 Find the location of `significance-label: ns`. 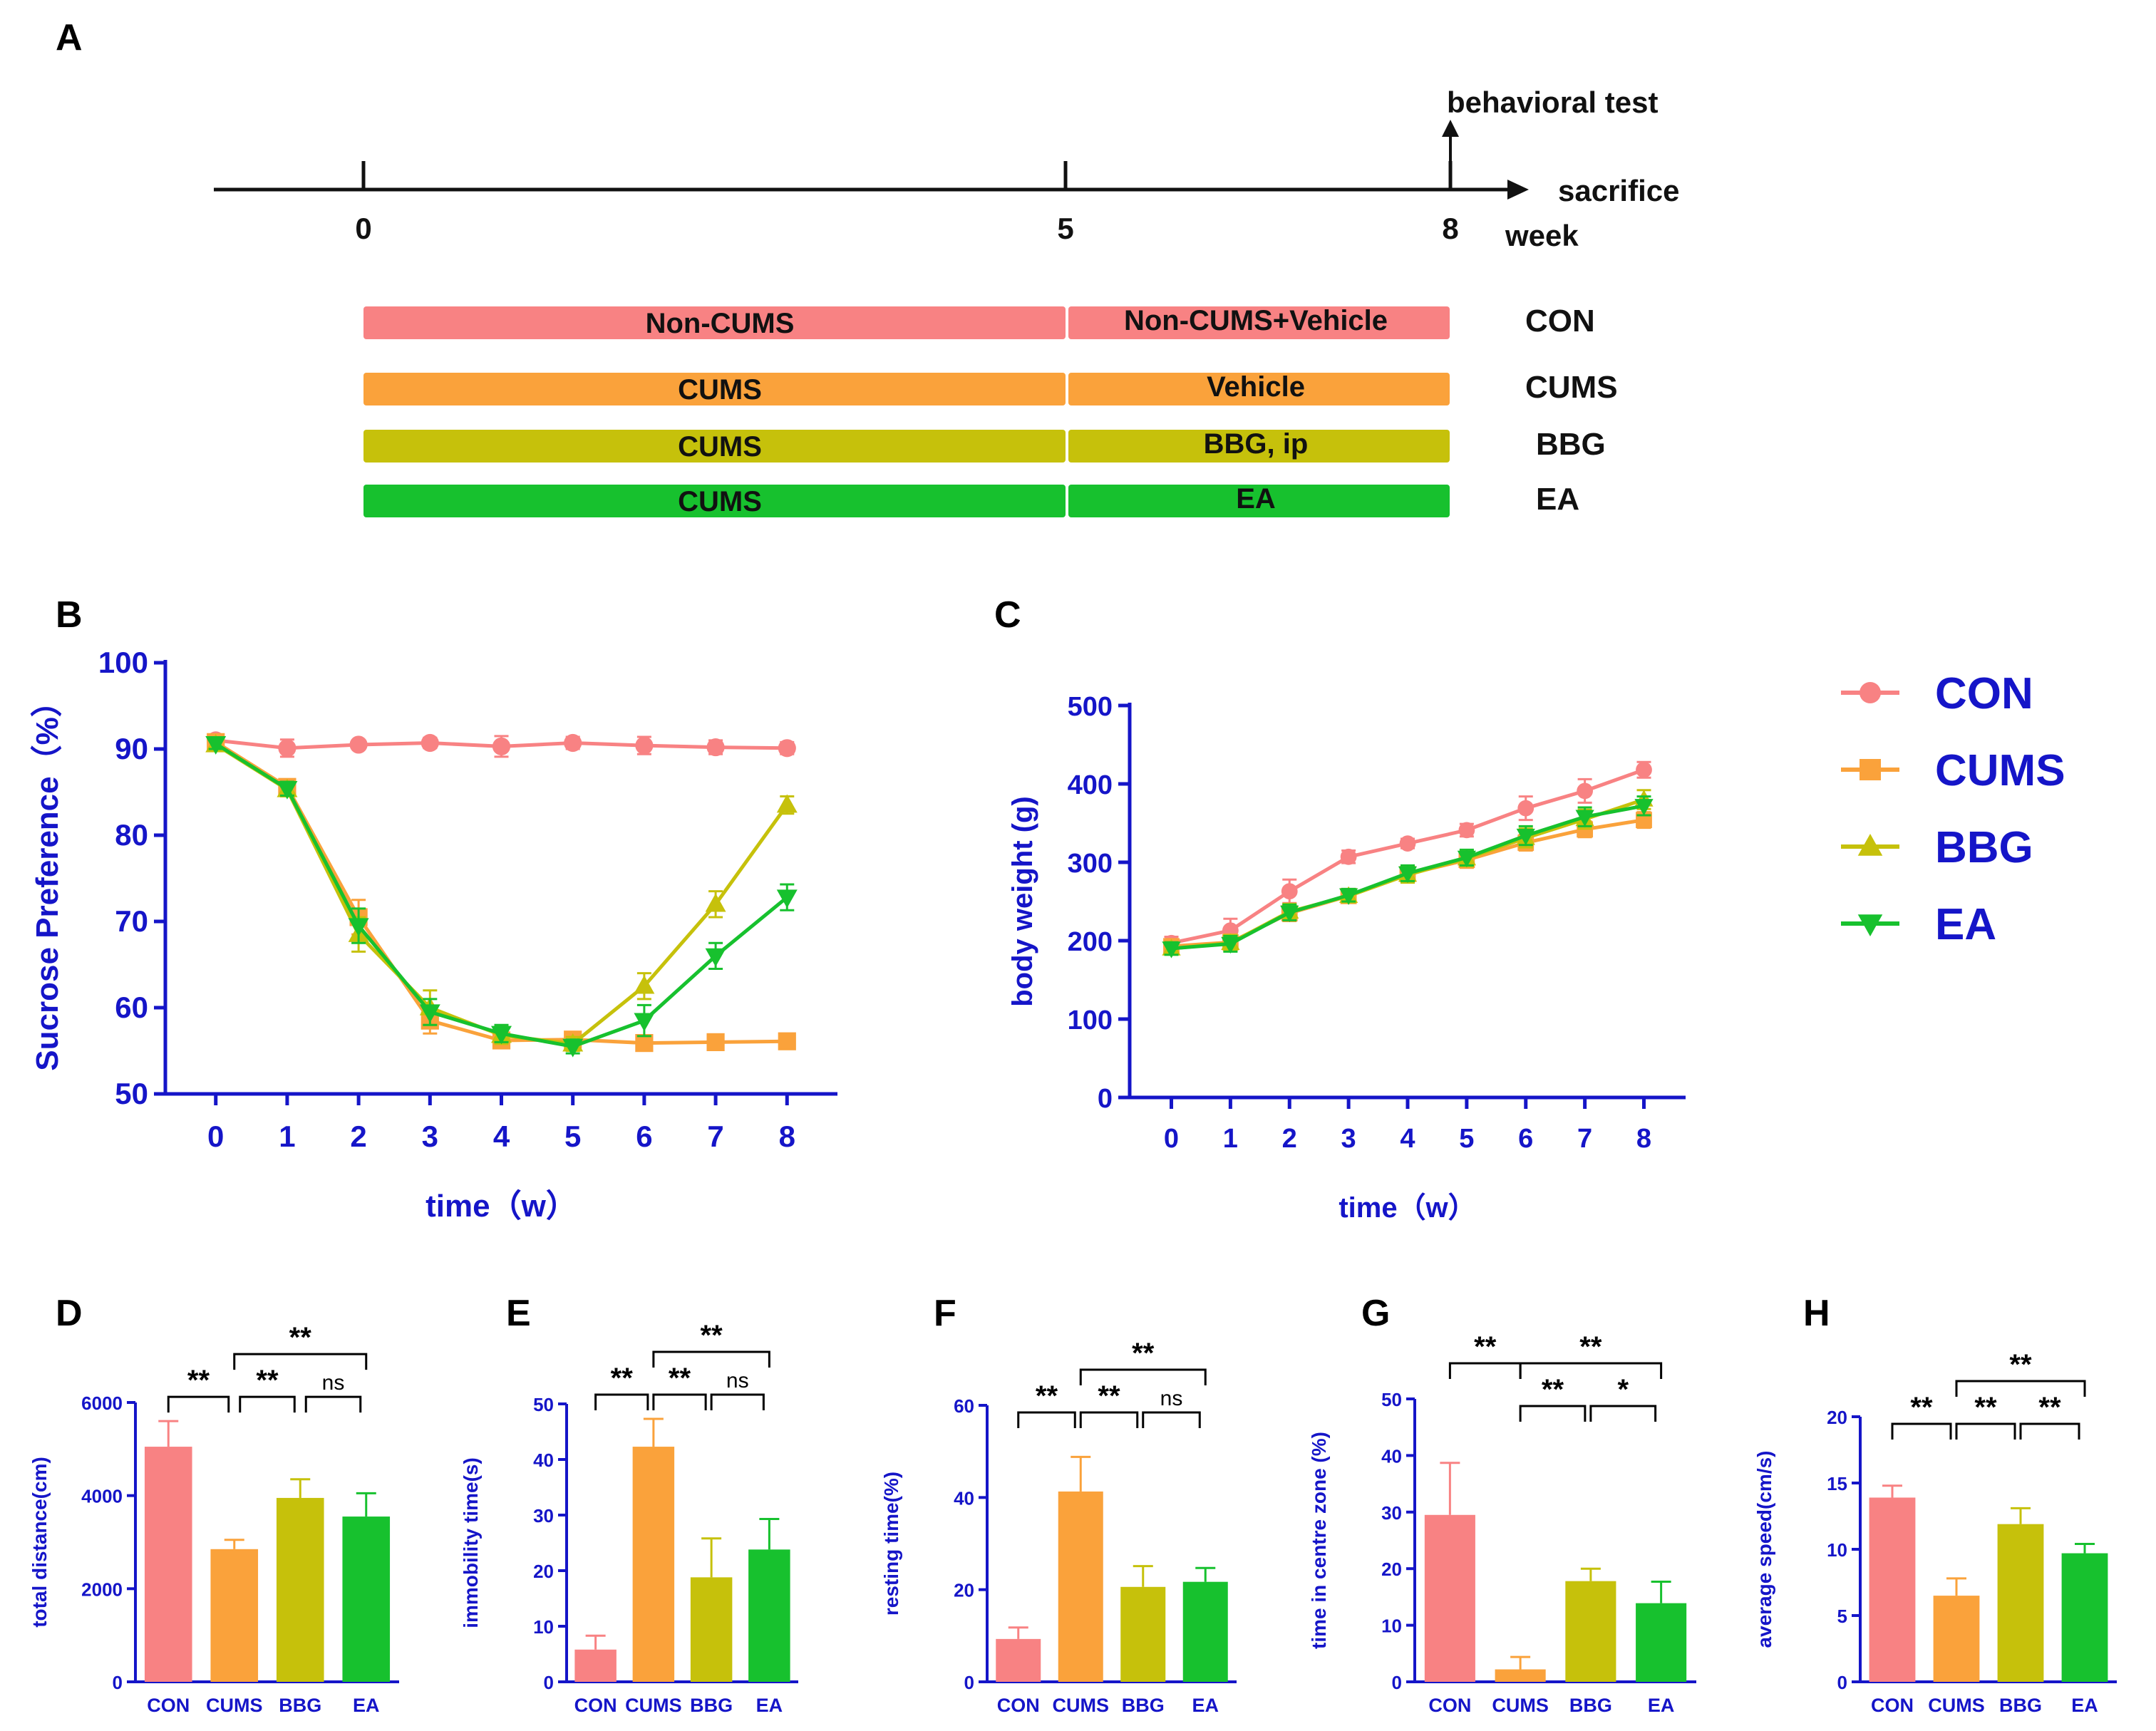

significance-label: ns is located at coordinates (738, 1381).